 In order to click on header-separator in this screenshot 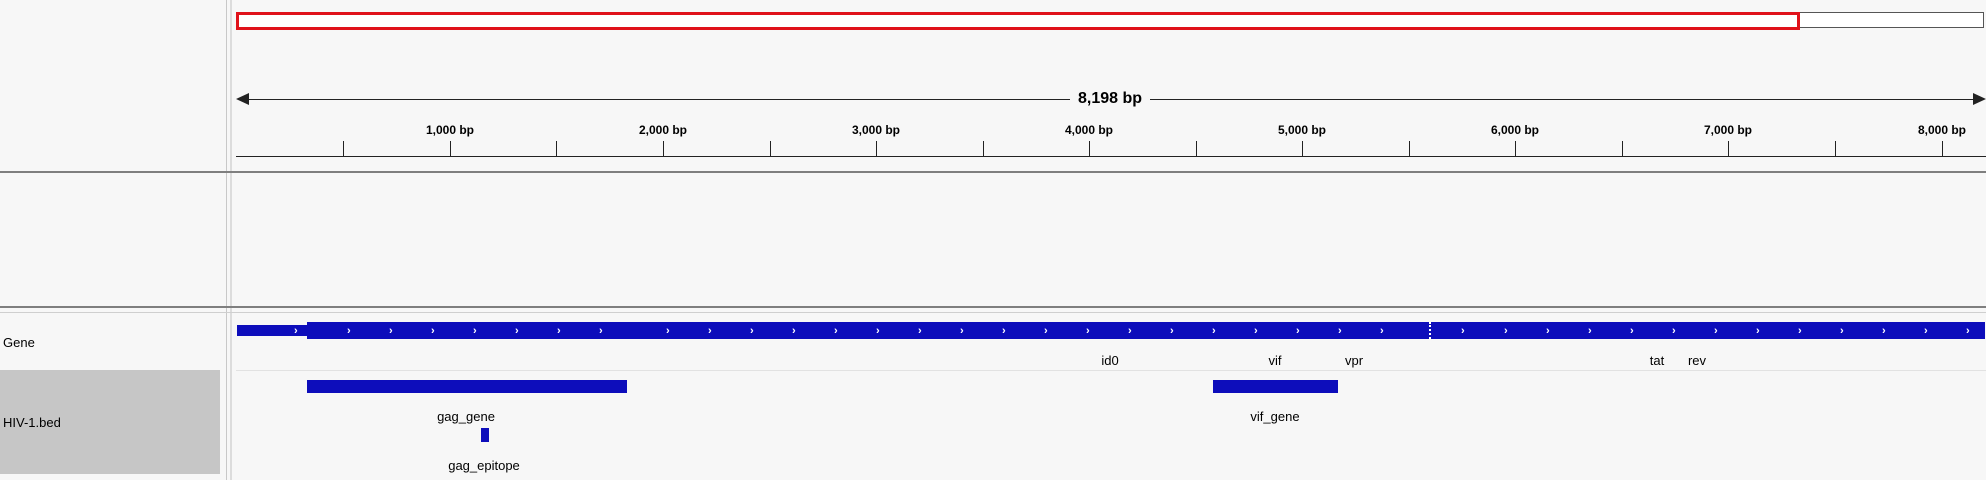, I will do `click(993, 172)`.